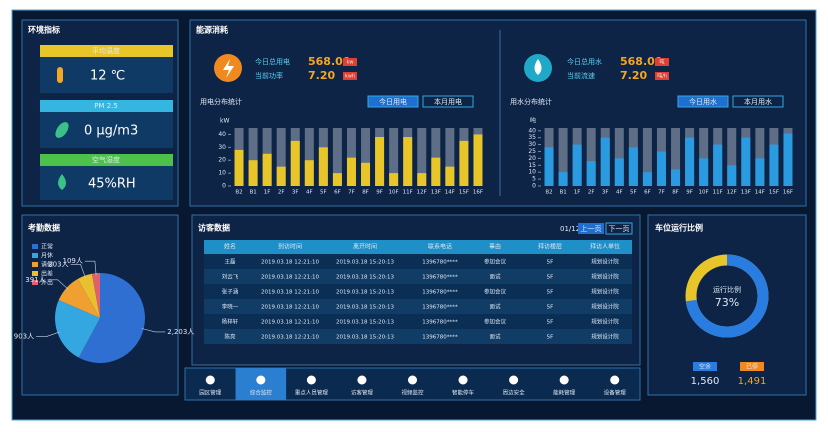  I want to click on td: 面试, so click(495, 307).